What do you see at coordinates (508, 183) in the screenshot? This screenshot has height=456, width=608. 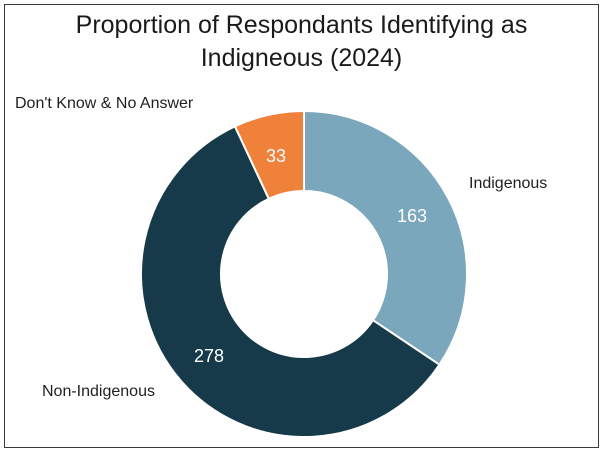 I see `category-label-indigenous: Indigenous` at bounding box center [508, 183].